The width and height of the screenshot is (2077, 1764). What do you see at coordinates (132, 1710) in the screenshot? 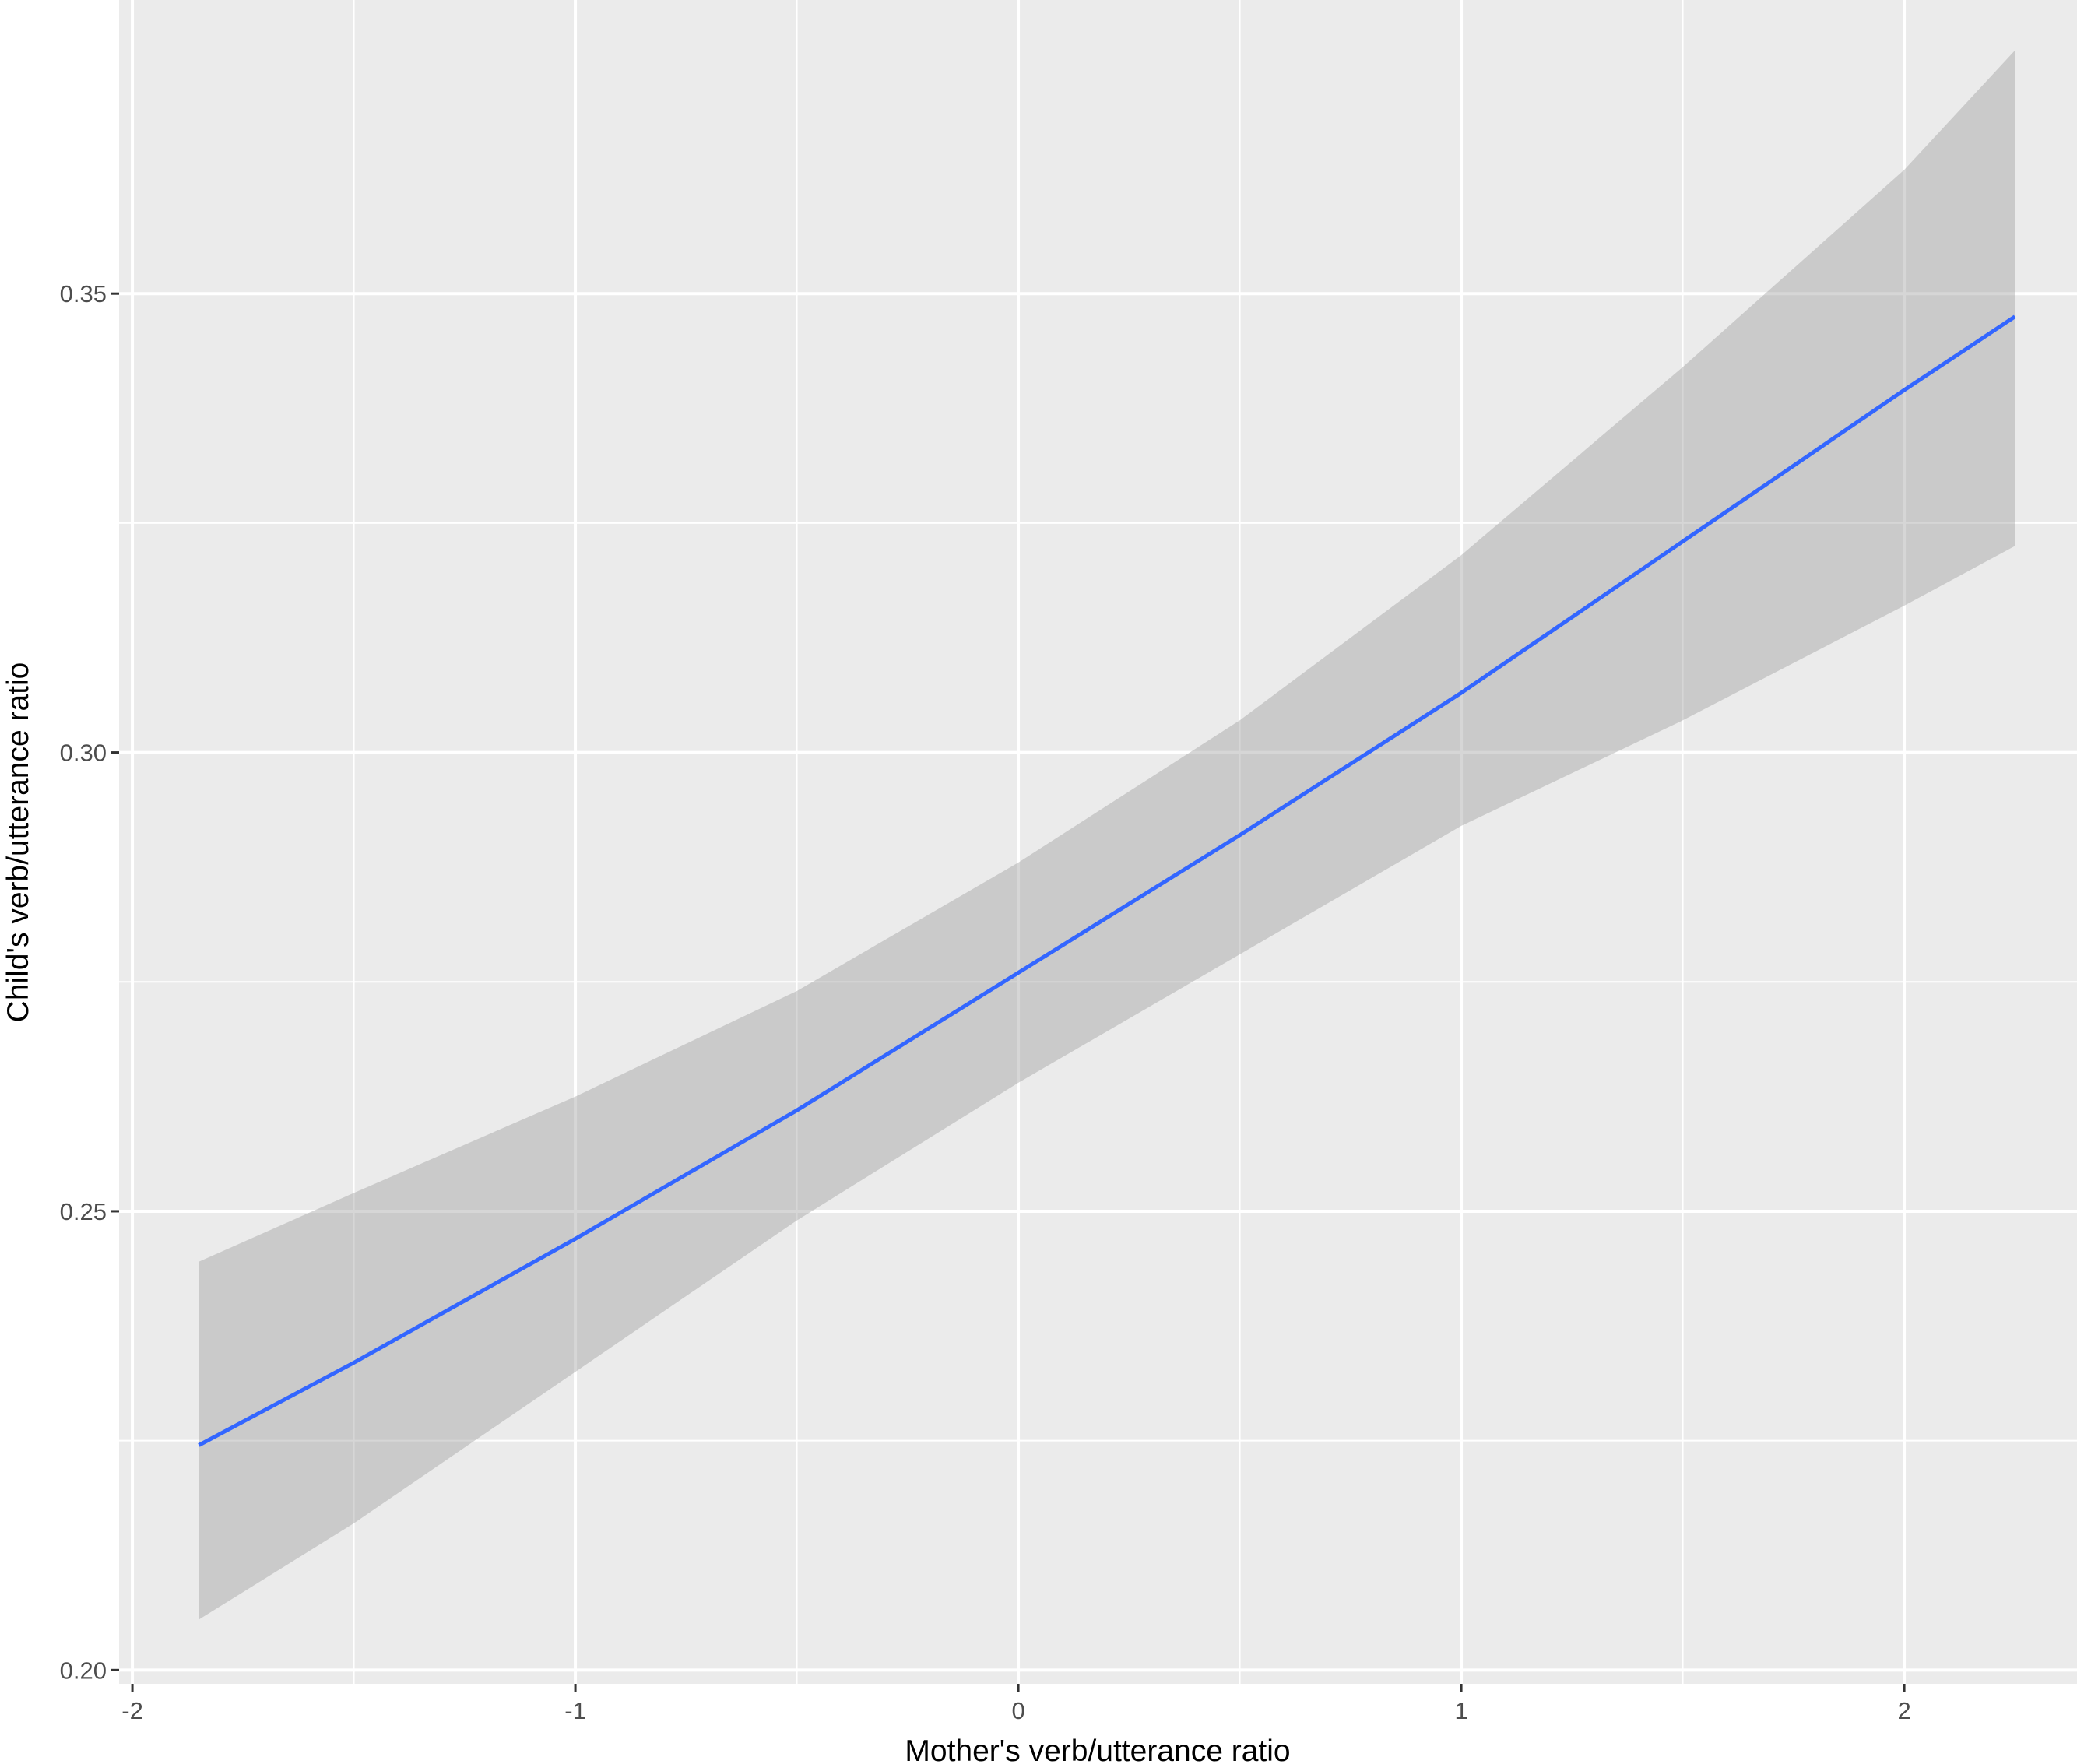
I see `x-tick-label: -2` at bounding box center [132, 1710].